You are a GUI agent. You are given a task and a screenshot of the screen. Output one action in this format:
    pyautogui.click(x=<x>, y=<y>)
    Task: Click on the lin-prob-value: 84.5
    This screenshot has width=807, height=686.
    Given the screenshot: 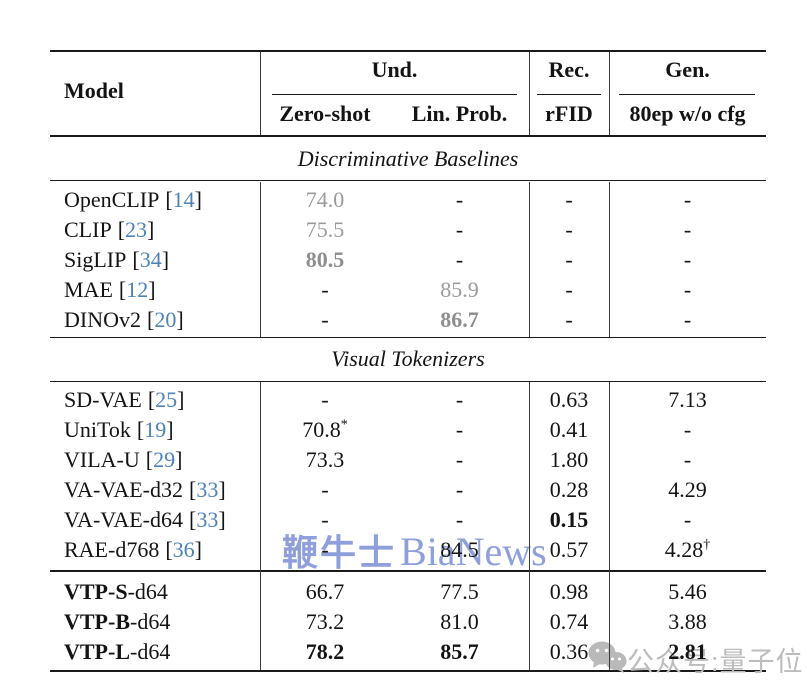 What is the action you would take?
    pyautogui.click(x=459, y=549)
    